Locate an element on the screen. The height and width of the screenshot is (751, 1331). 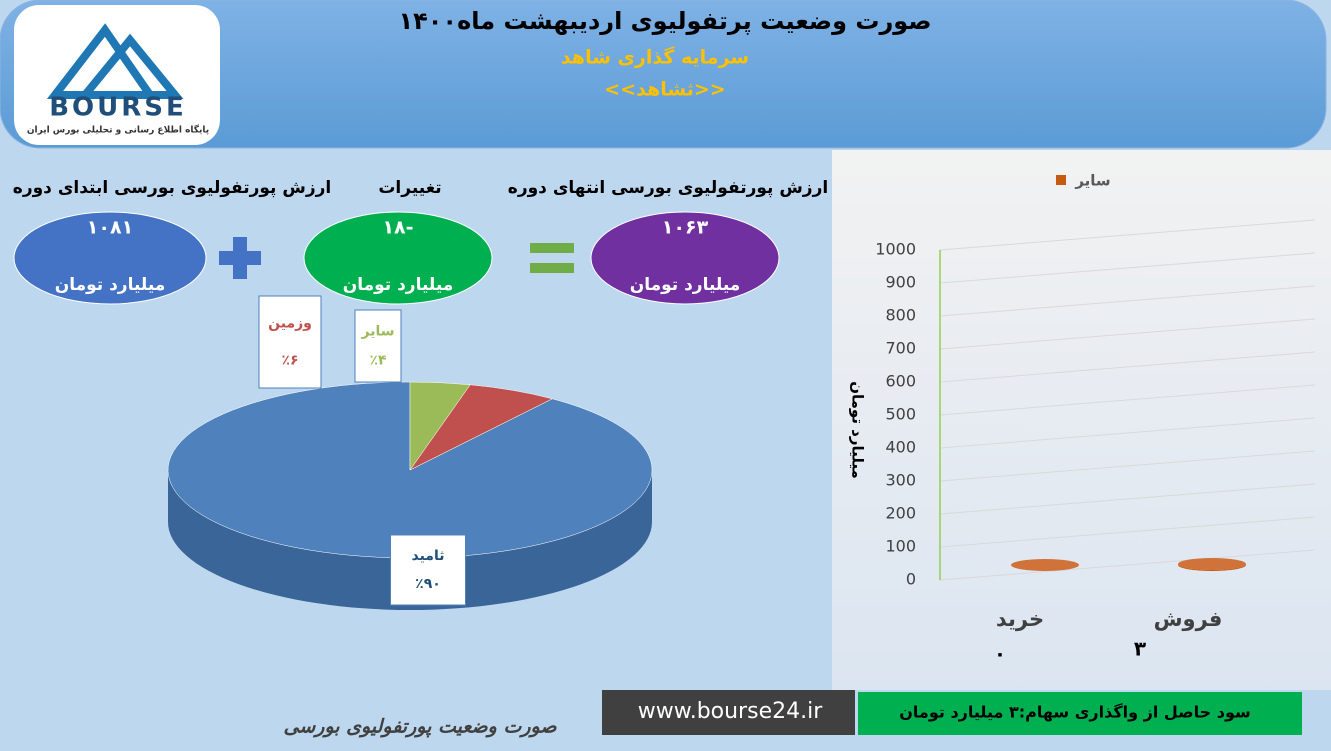
summary-label: تغییرات is located at coordinates (409, 188).